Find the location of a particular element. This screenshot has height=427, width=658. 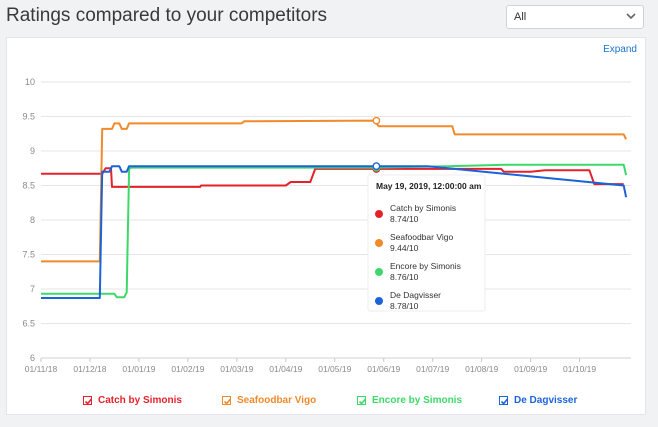

tooltip-date: May 19, 2019, 12:00:00 am is located at coordinates (429, 186).